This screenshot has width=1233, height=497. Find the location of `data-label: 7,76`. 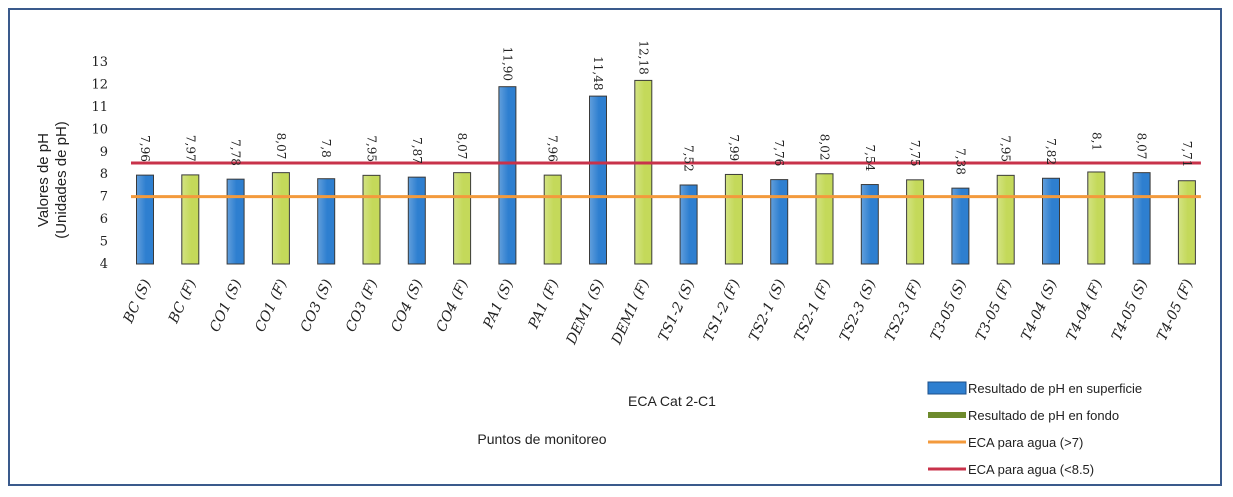

data-label: 7,76 is located at coordinates (779, 153).